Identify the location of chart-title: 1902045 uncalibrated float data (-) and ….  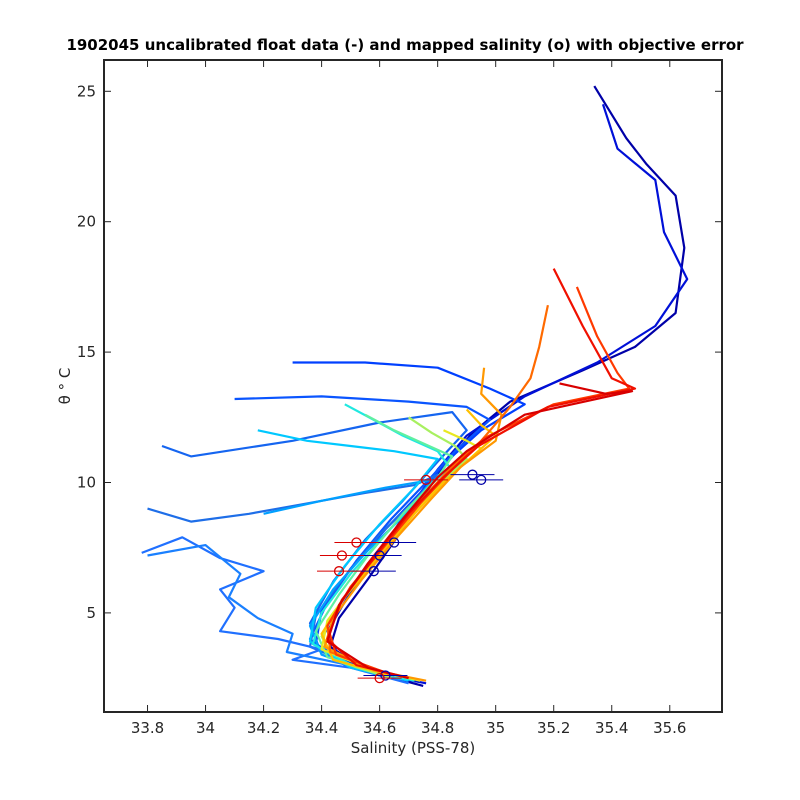
(405, 45).